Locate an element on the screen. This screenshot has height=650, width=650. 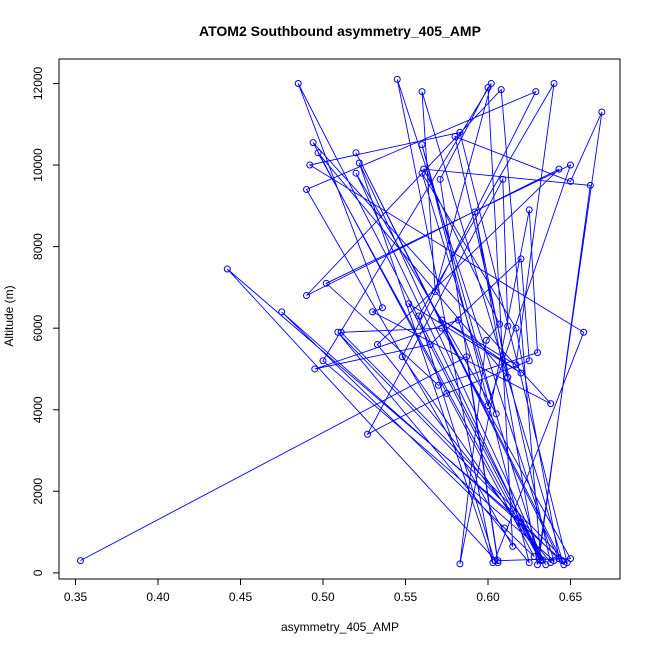
x-tick-label: 0.40 is located at coordinates (158, 597).